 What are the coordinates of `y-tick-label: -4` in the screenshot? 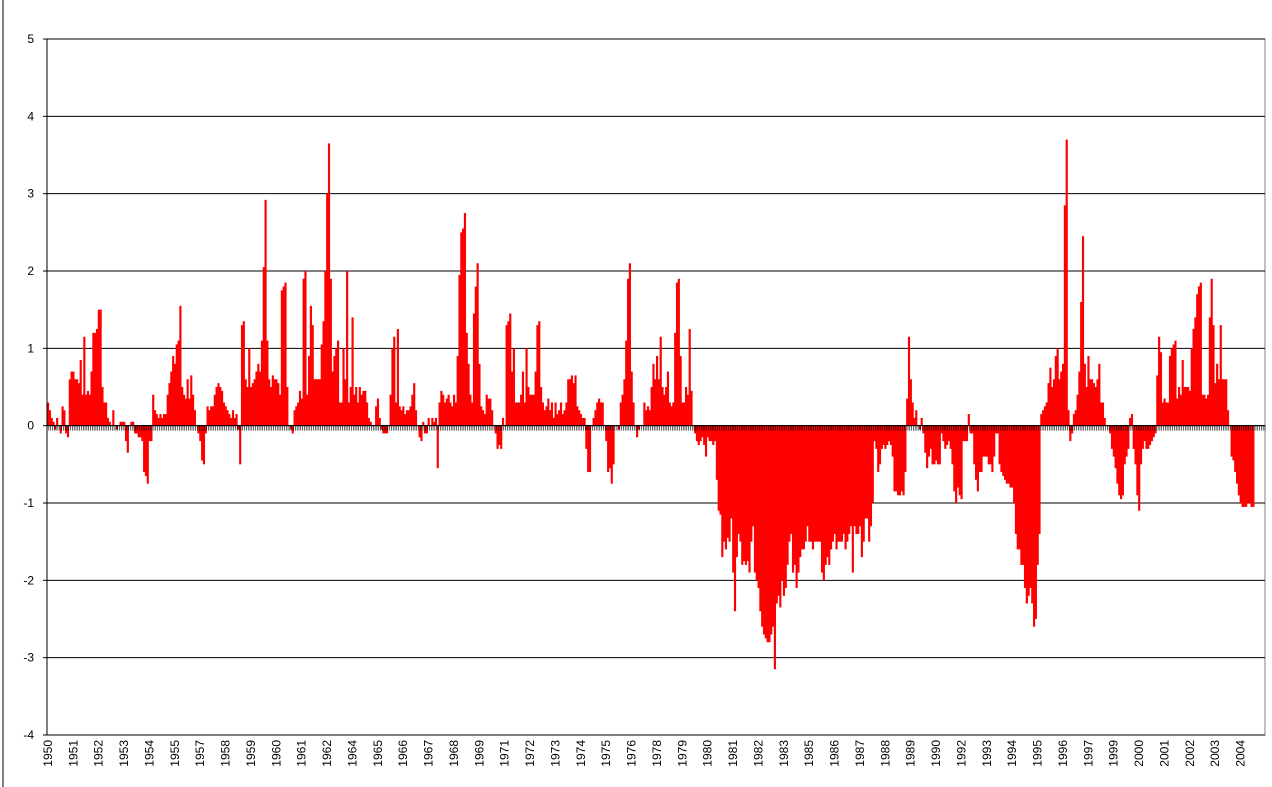 It's located at (28, 735).